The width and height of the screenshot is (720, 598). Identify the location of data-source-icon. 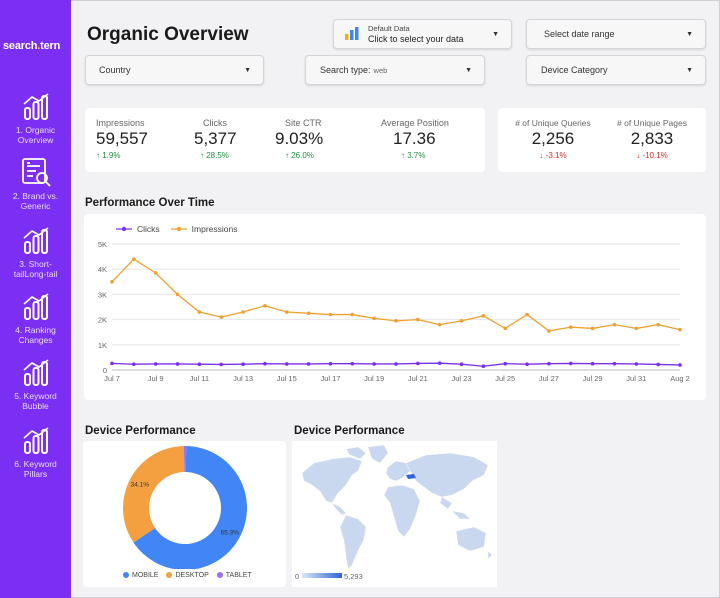
(352, 34).